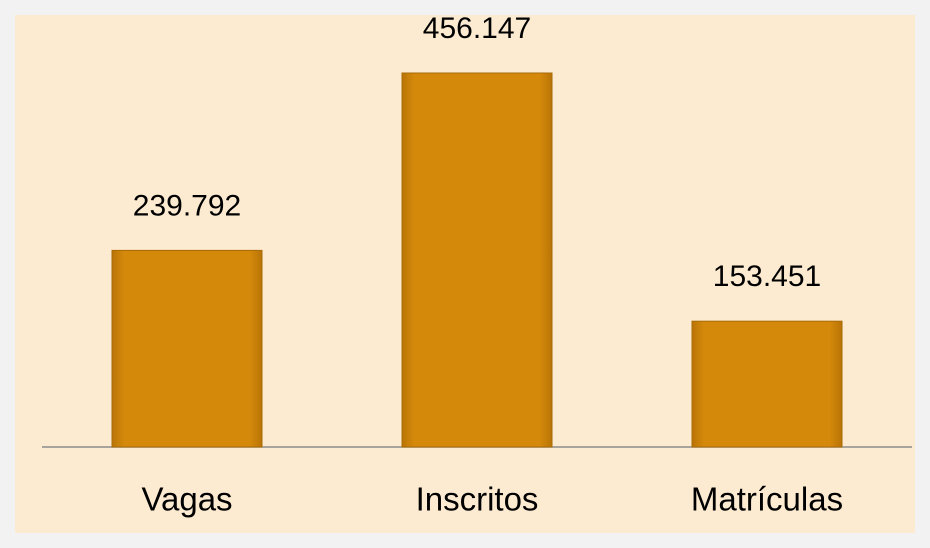 The height and width of the screenshot is (548, 930). What do you see at coordinates (767, 499) in the screenshot?
I see `x-tick-label: Matrículas` at bounding box center [767, 499].